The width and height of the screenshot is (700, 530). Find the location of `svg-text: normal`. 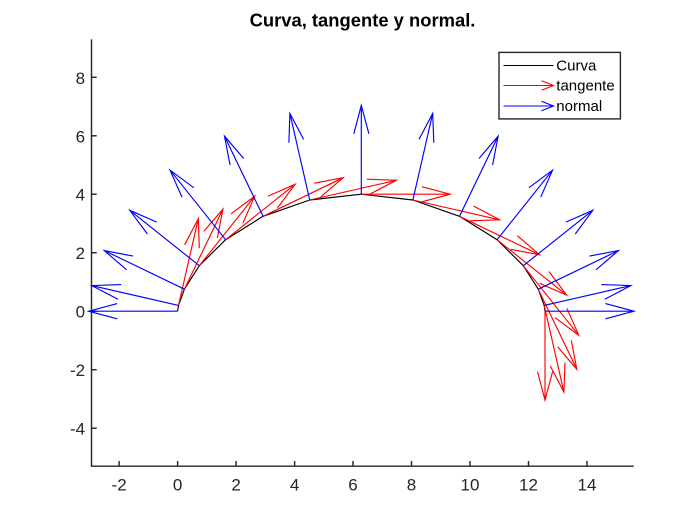

svg-text: normal is located at coordinates (579, 106).